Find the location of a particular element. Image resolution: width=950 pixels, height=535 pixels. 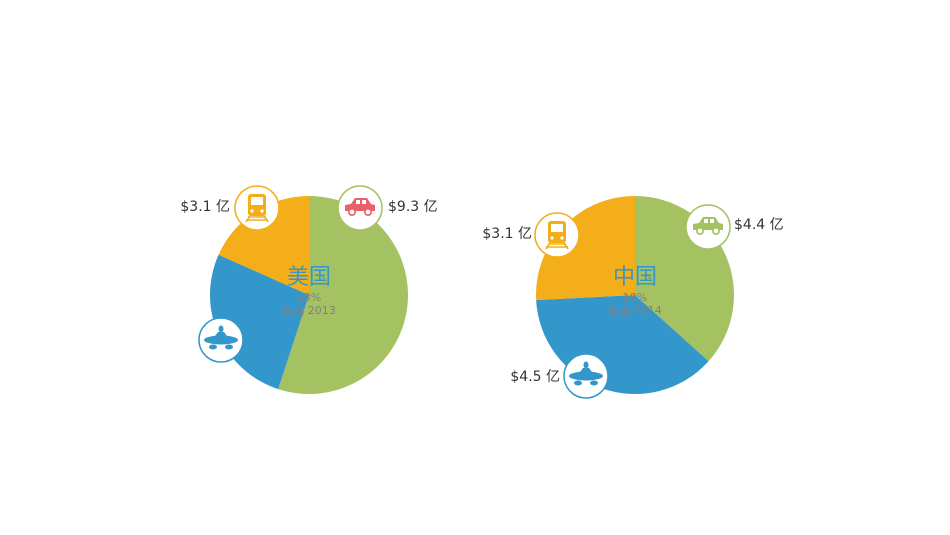

slices-us is located at coordinates (308, 295).